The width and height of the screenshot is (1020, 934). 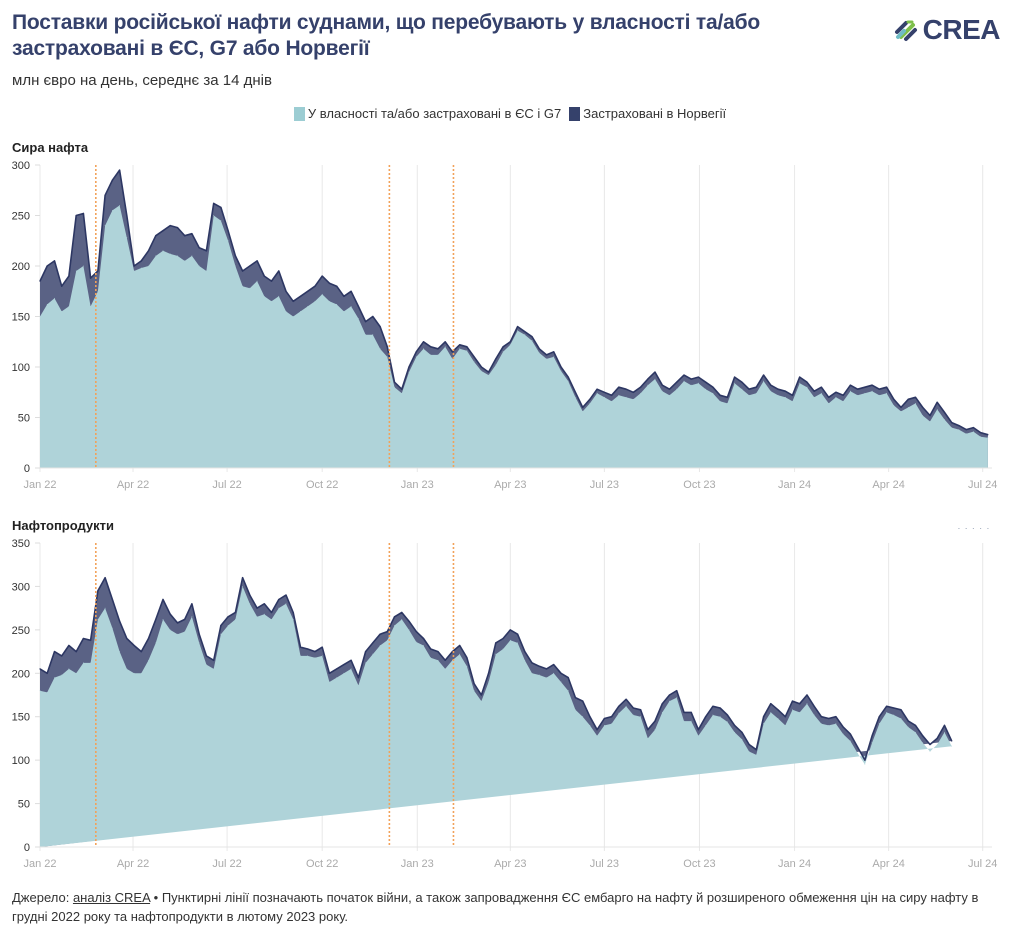 I want to click on x-tick-label: Jul 22, so click(x=226, y=864).